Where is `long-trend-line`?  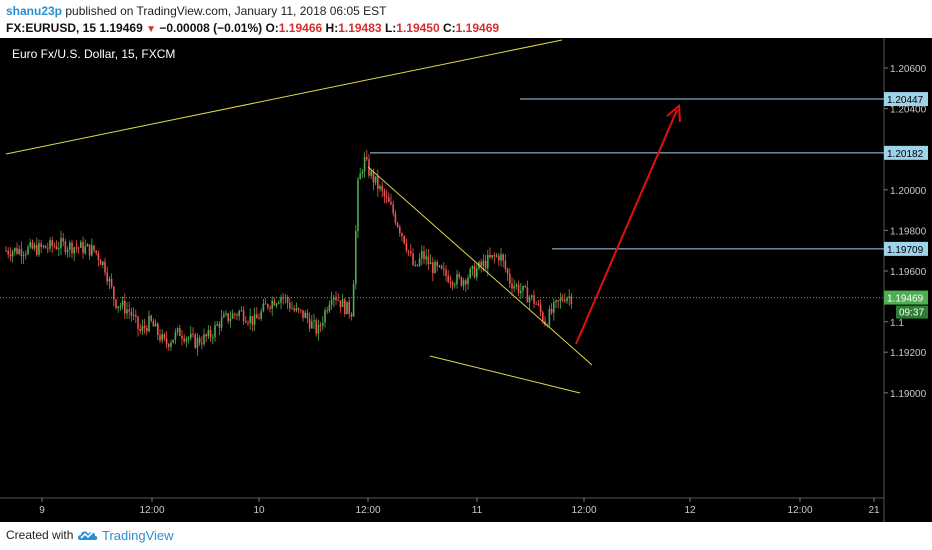
long-trend-line is located at coordinates (284, 97).